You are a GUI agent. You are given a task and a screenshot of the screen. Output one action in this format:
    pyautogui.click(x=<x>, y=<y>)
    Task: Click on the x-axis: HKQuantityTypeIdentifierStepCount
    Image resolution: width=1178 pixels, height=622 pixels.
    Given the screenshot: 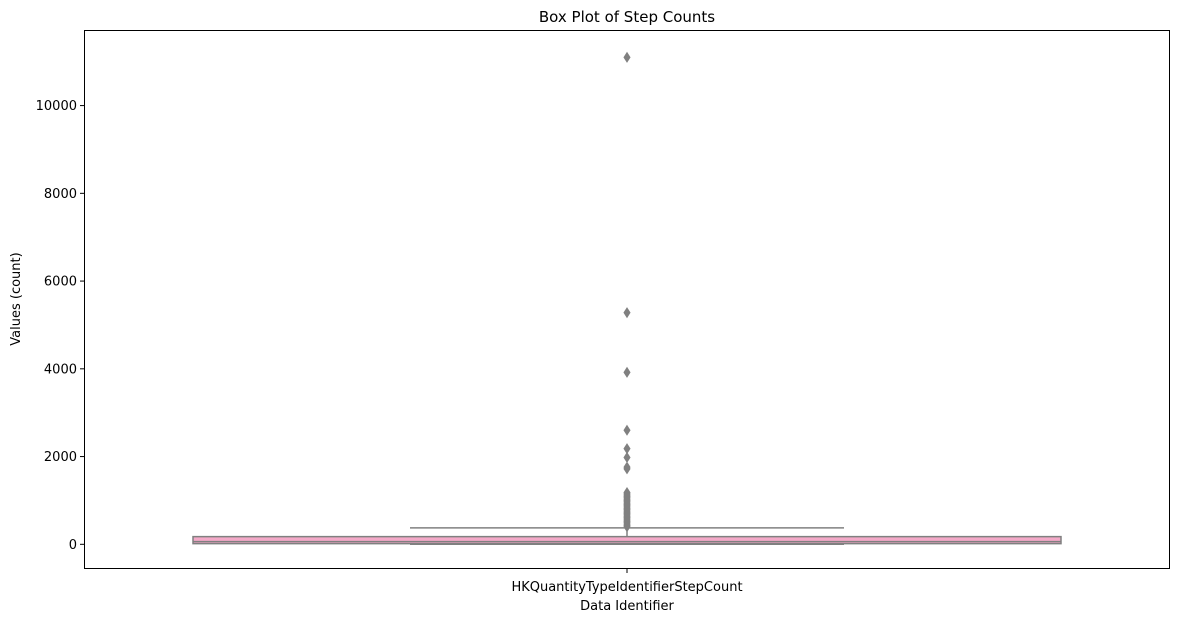 What is the action you would take?
    pyautogui.click(x=627, y=581)
    